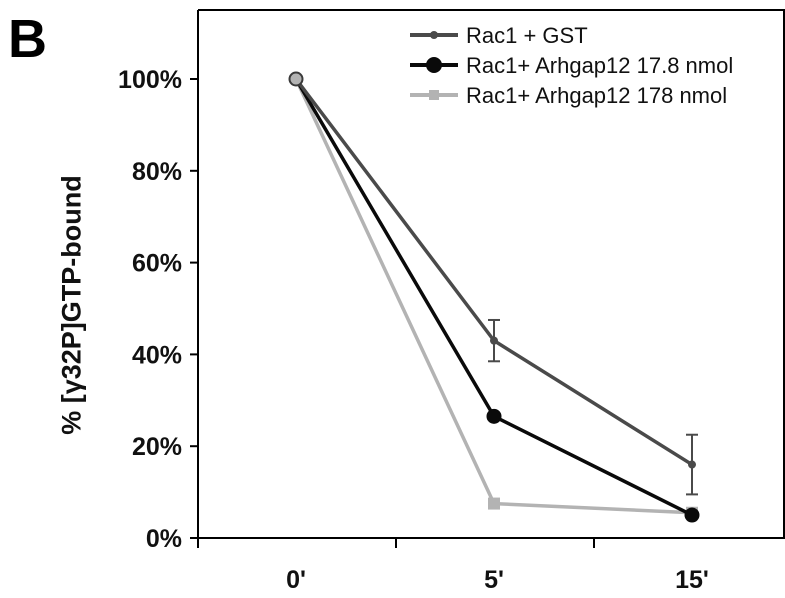  What do you see at coordinates (157, 264) in the screenshot?
I see `y-tick-label: 60%` at bounding box center [157, 264].